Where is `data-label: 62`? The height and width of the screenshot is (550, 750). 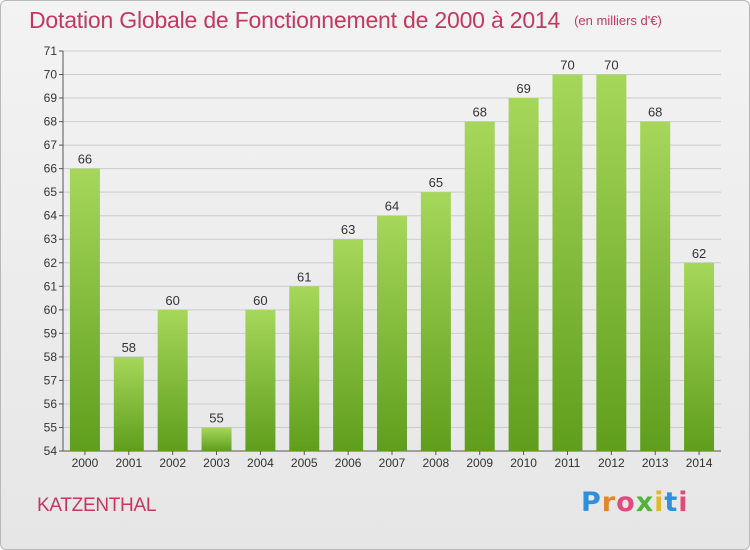
data-label: 62 is located at coordinates (699, 253).